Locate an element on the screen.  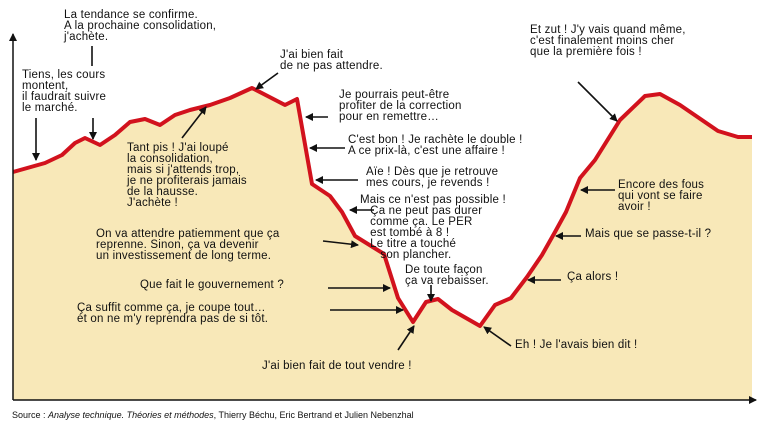
source-prefix: Source : is located at coordinates (30, 415).